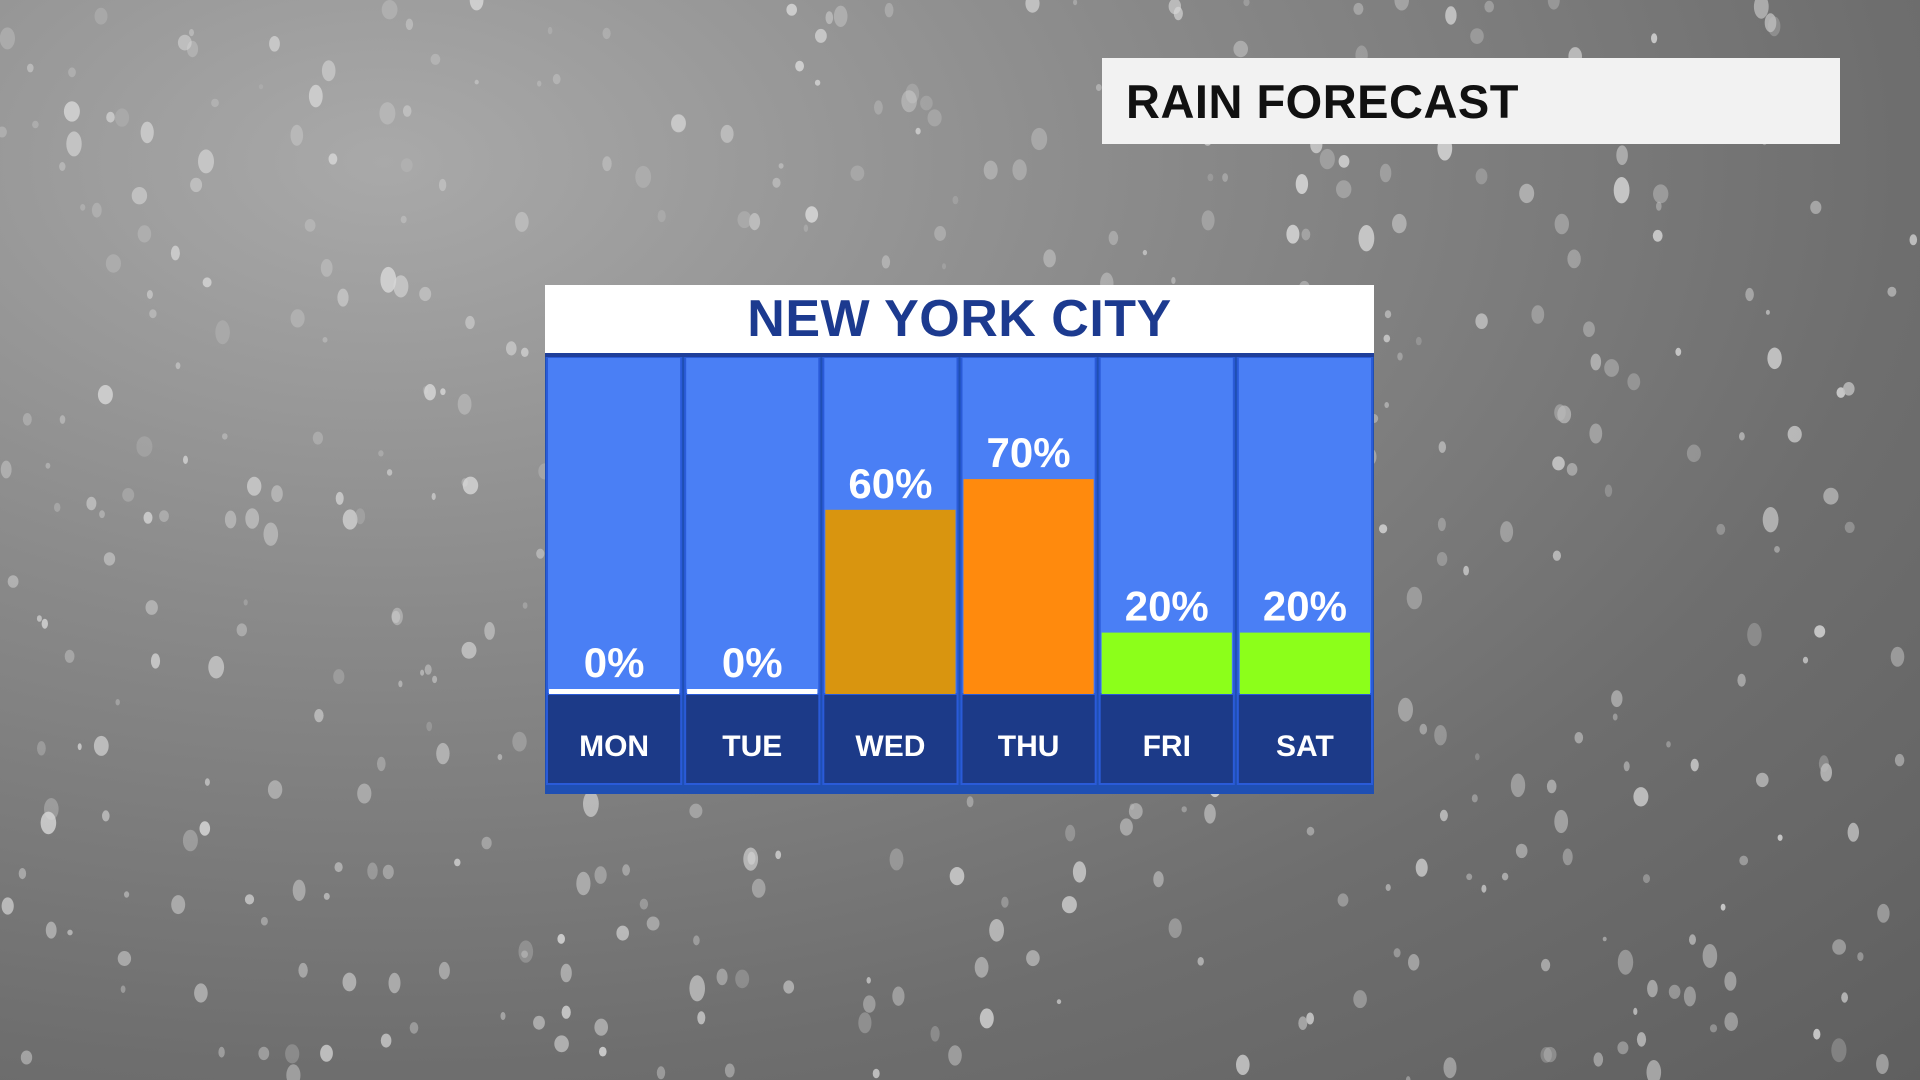  I want to click on bar, so click(614, 691).